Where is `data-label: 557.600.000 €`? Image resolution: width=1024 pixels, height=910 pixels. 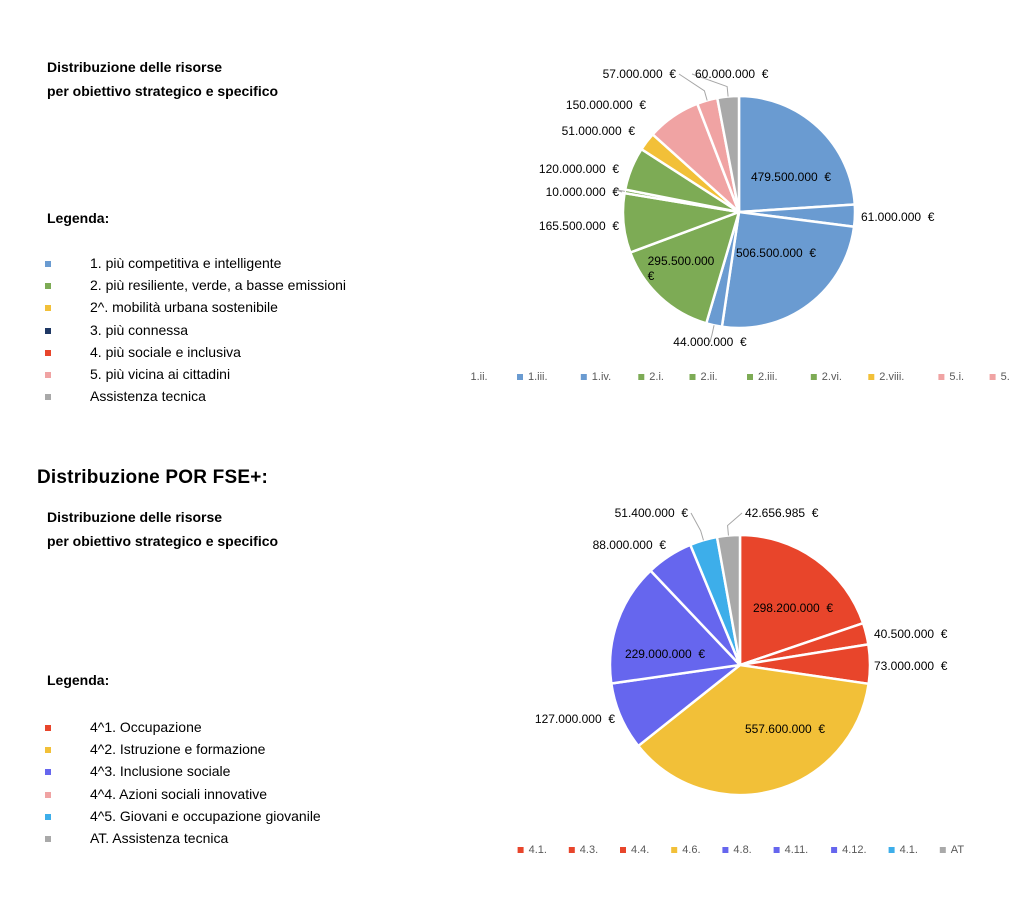
data-label: 557.600.000 € is located at coordinates (785, 729).